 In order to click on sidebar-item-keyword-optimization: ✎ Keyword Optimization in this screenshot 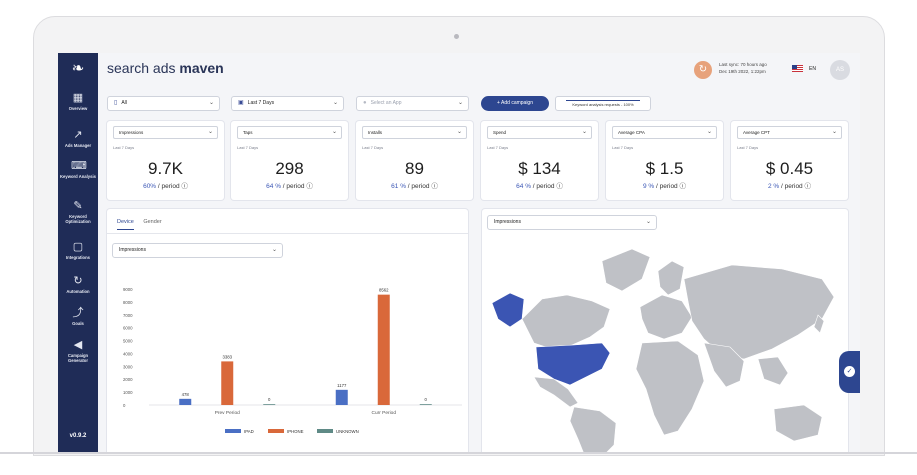, I will do `click(78, 211)`.